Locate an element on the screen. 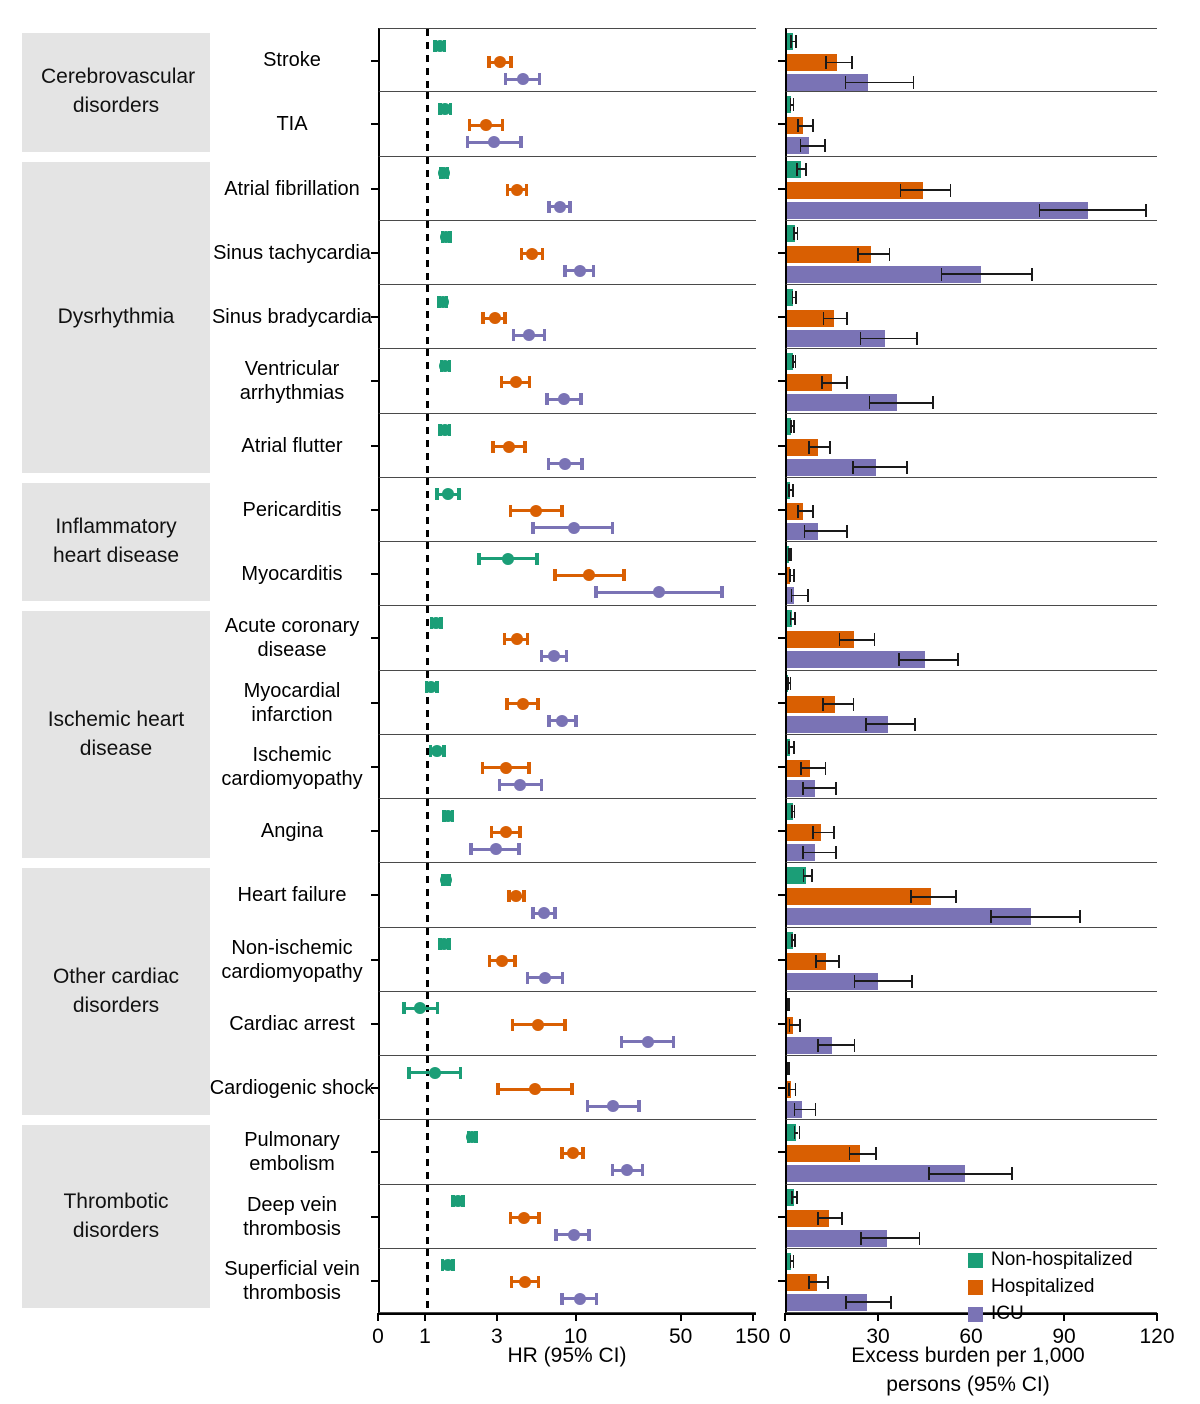 The height and width of the screenshot is (1404, 1200). outcome-label: Sinus tachycardia is located at coordinates (292, 252).